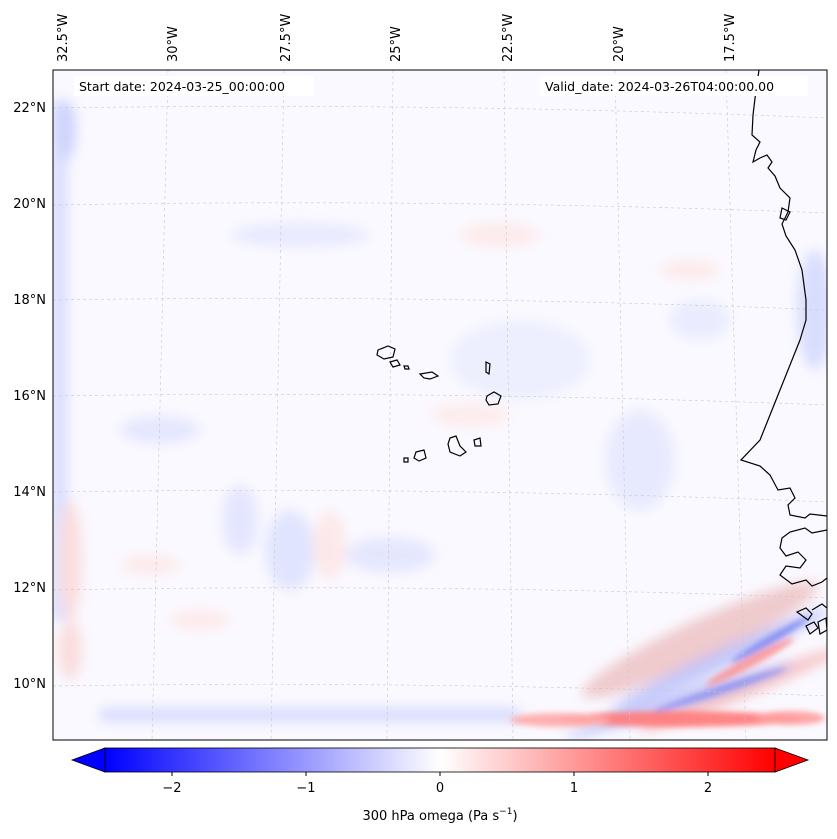  Describe the element at coordinates (171, 788) in the screenshot. I see `colorbar-tick-label: −2` at that location.